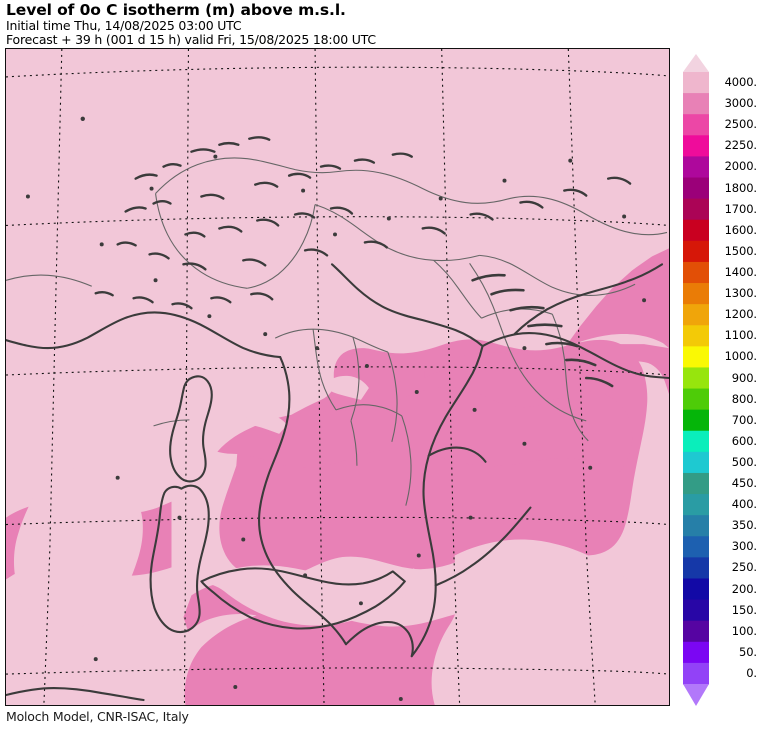 Image resolution: width=760 pixels, height=731 pixels. What do you see at coordinates (457, 454) in the screenshot?
I see `coast-gargano` at bounding box center [457, 454].